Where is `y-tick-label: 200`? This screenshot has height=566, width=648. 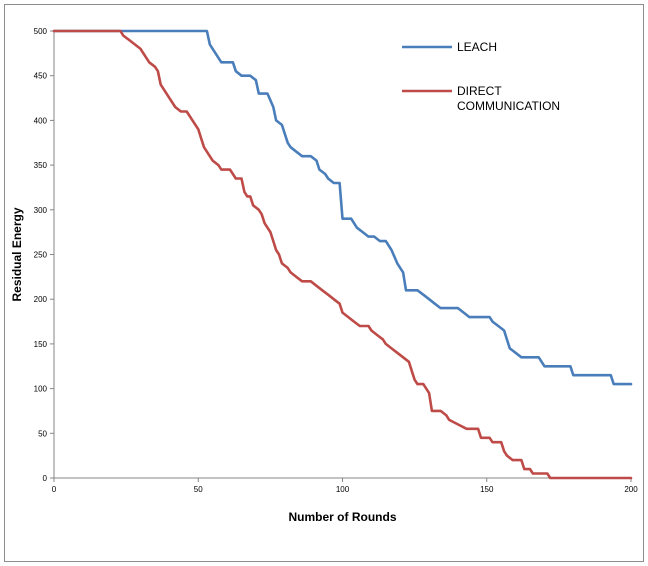 y-tick-label: 200 is located at coordinates (41, 299).